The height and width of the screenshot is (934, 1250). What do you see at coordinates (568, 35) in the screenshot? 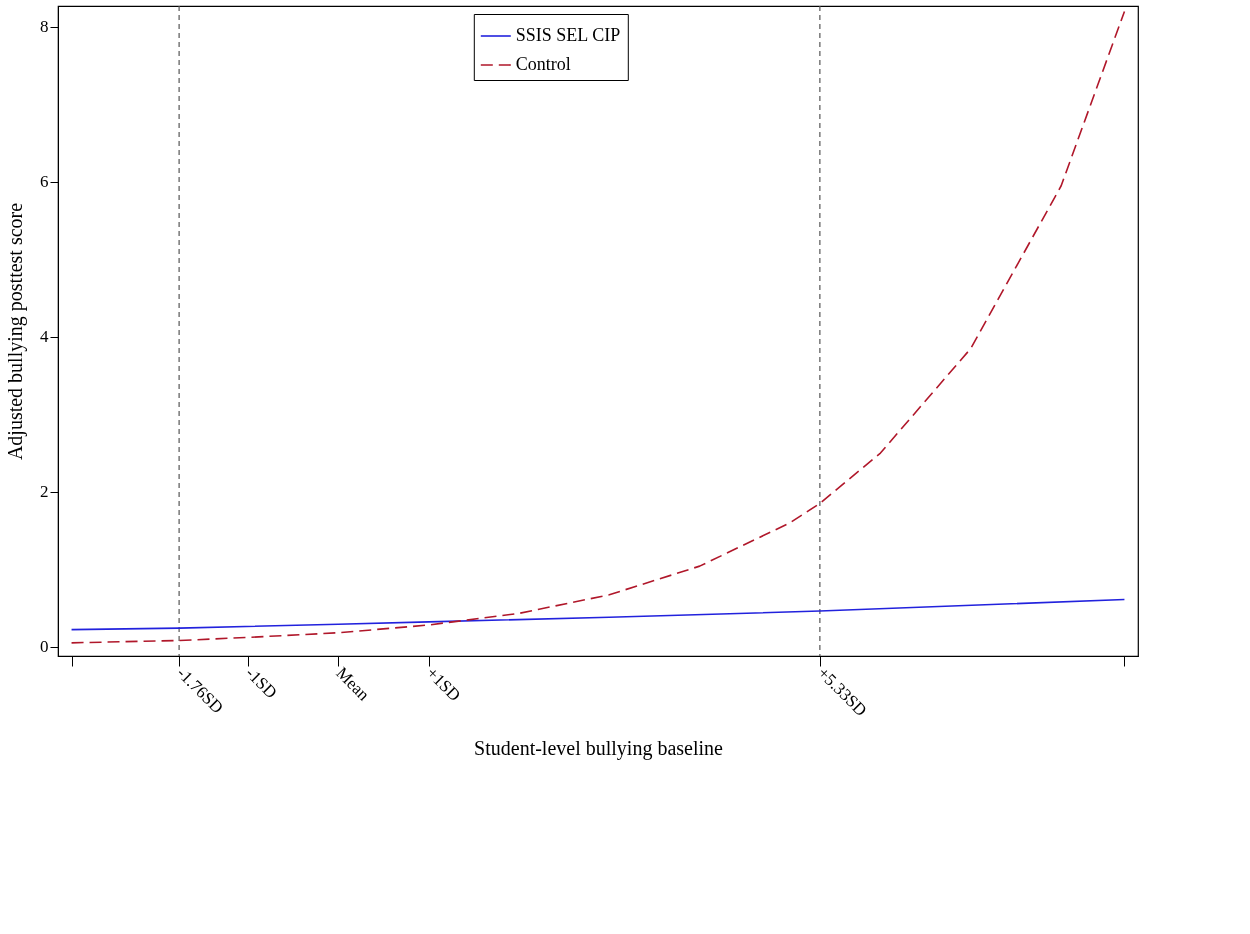
I see `legend-label: SSIS SEL CIP` at bounding box center [568, 35].